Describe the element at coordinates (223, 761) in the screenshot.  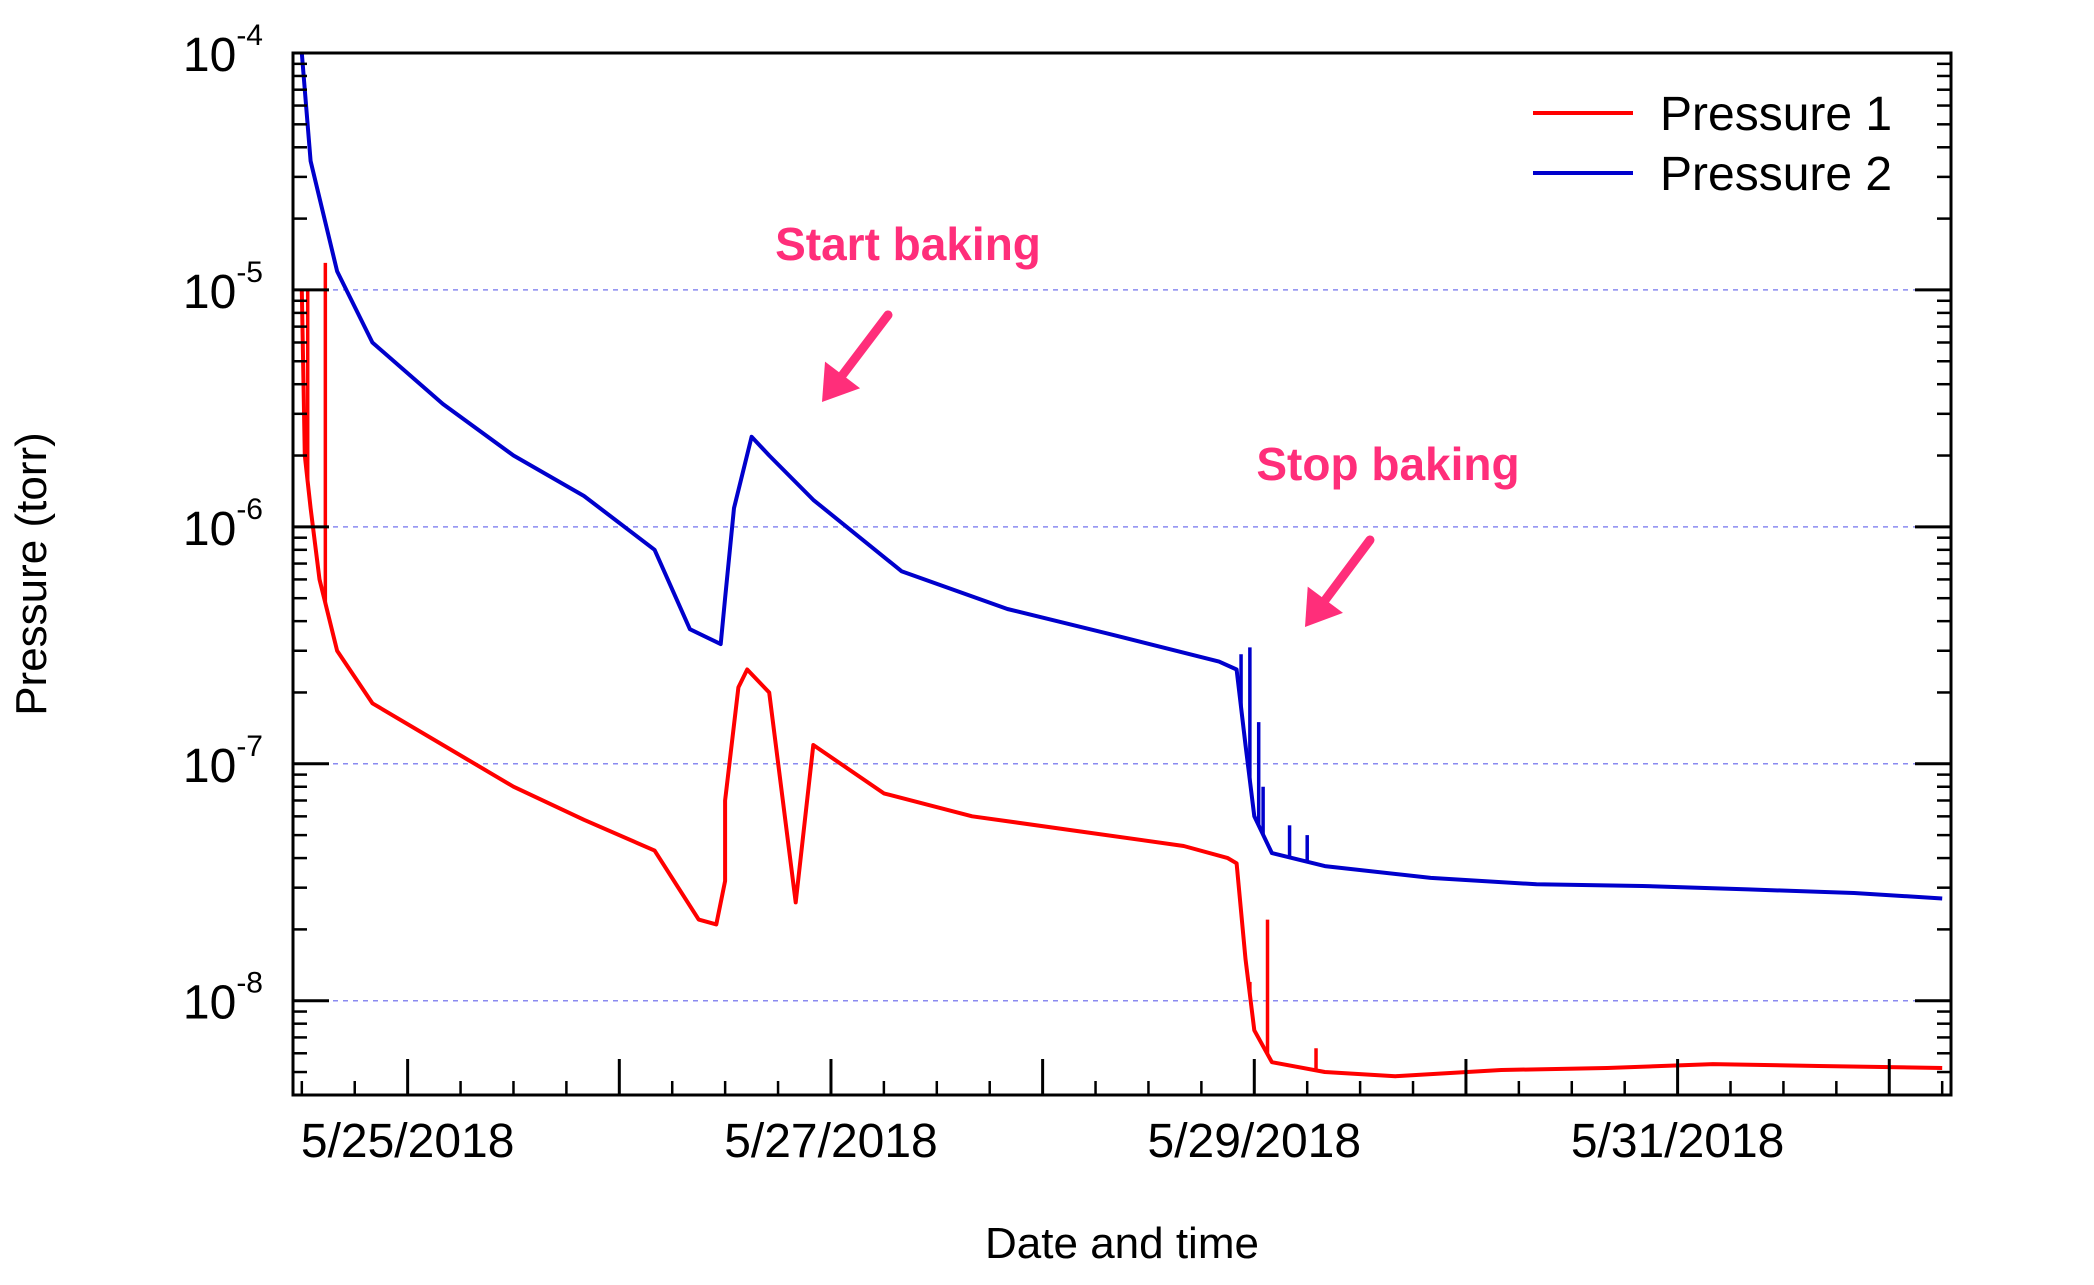
I see `y-tick-label: 10⁻⁷` at that location.